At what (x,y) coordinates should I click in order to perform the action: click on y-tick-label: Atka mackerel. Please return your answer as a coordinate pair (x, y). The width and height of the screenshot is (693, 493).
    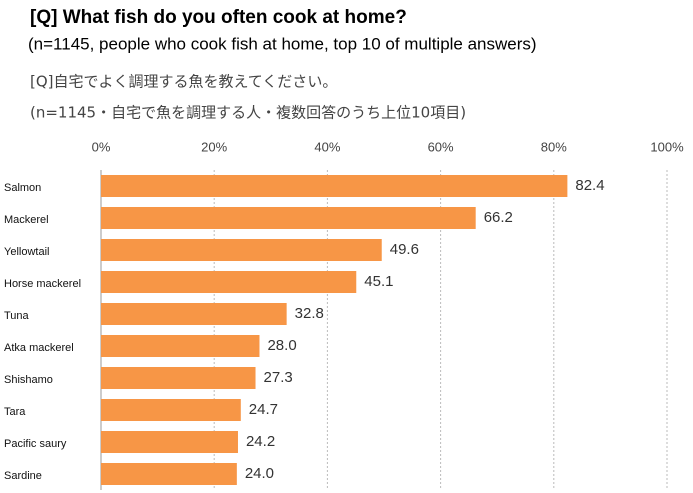
    Looking at the image, I should click on (39, 348).